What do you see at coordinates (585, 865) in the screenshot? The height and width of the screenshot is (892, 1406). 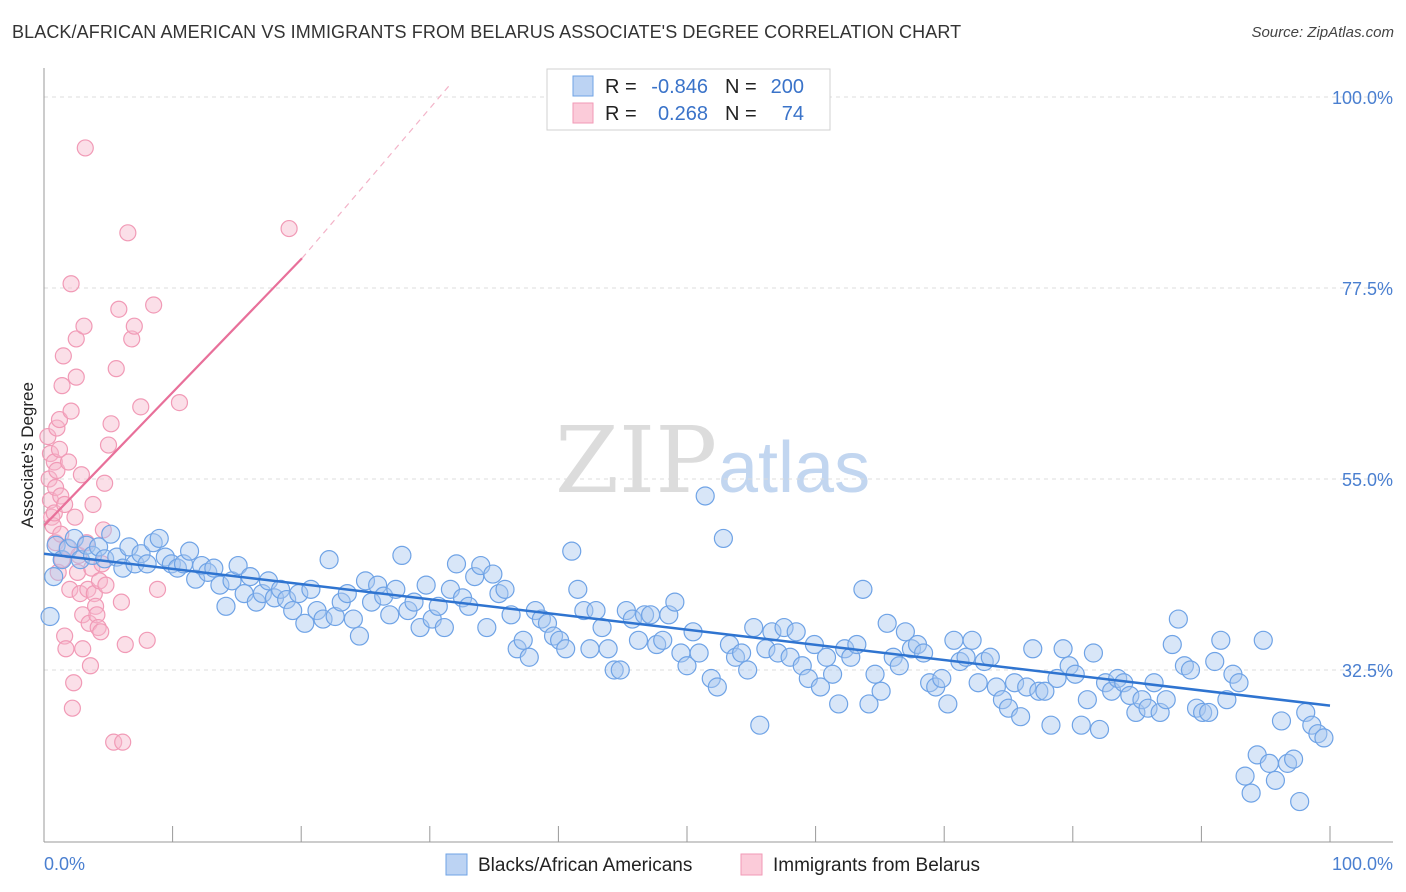 I see `bottom-legend-label-blue: Blacks/African Americans` at bounding box center [585, 865].